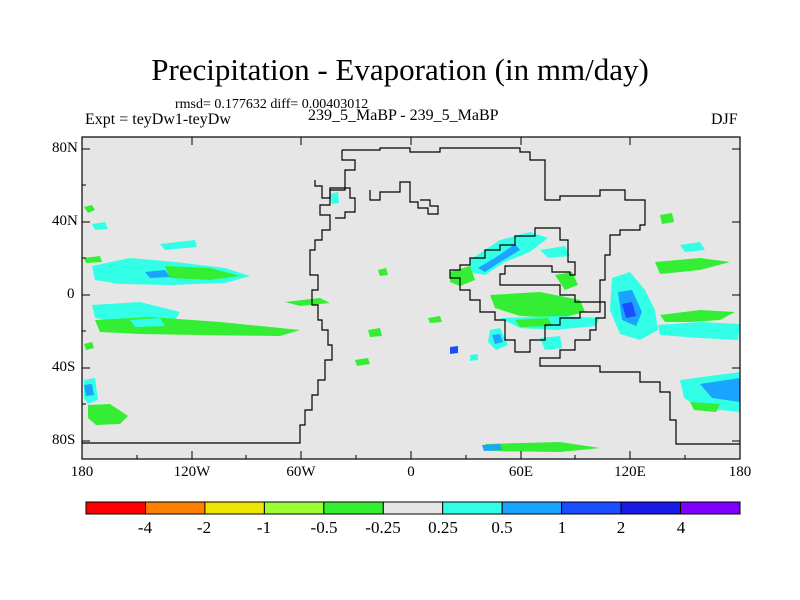  I want to click on rmsd-diff-stats: rmsd= 0.177632 diff= 0.00403012, so click(272, 104).